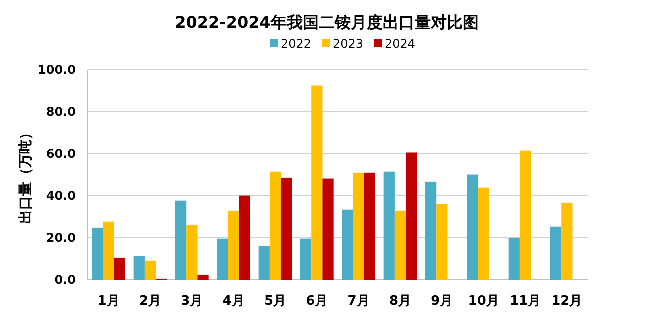  I want to click on y-tick-label: 0.0, so click(65, 280).